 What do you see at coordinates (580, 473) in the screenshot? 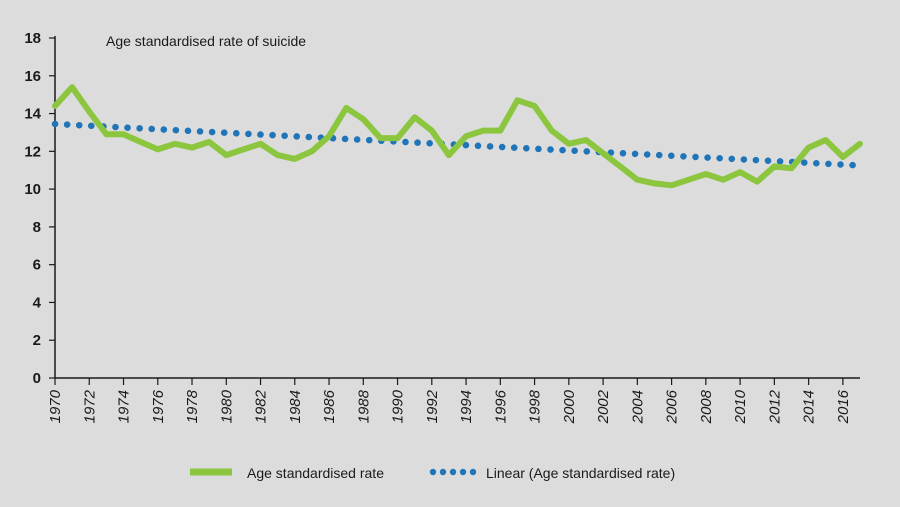
I see `legend-label-linear: Linear (Age standardised rate)` at bounding box center [580, 473].